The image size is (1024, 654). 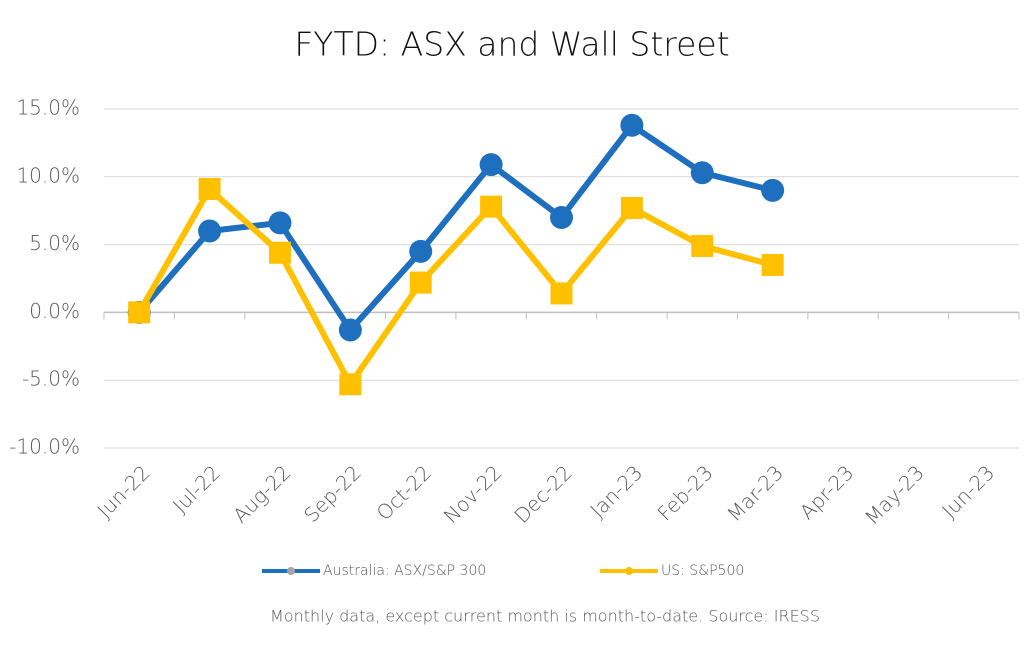 What do you see at coordinates (404, 492) in the screenshot?
I see `x-tick-label: Oct-22` at bounding box center [404, 492].